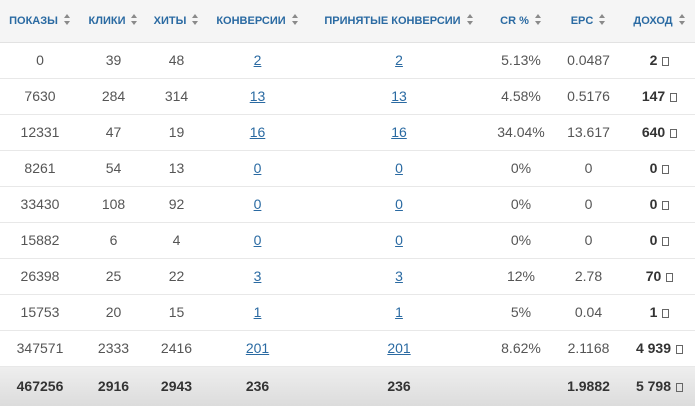 Image resolution: width=695 pixels, height=409 pixels. Describe the element at coordinates (588, 386) in the screenshot. I see `total-epc: 1.9882` at that location.